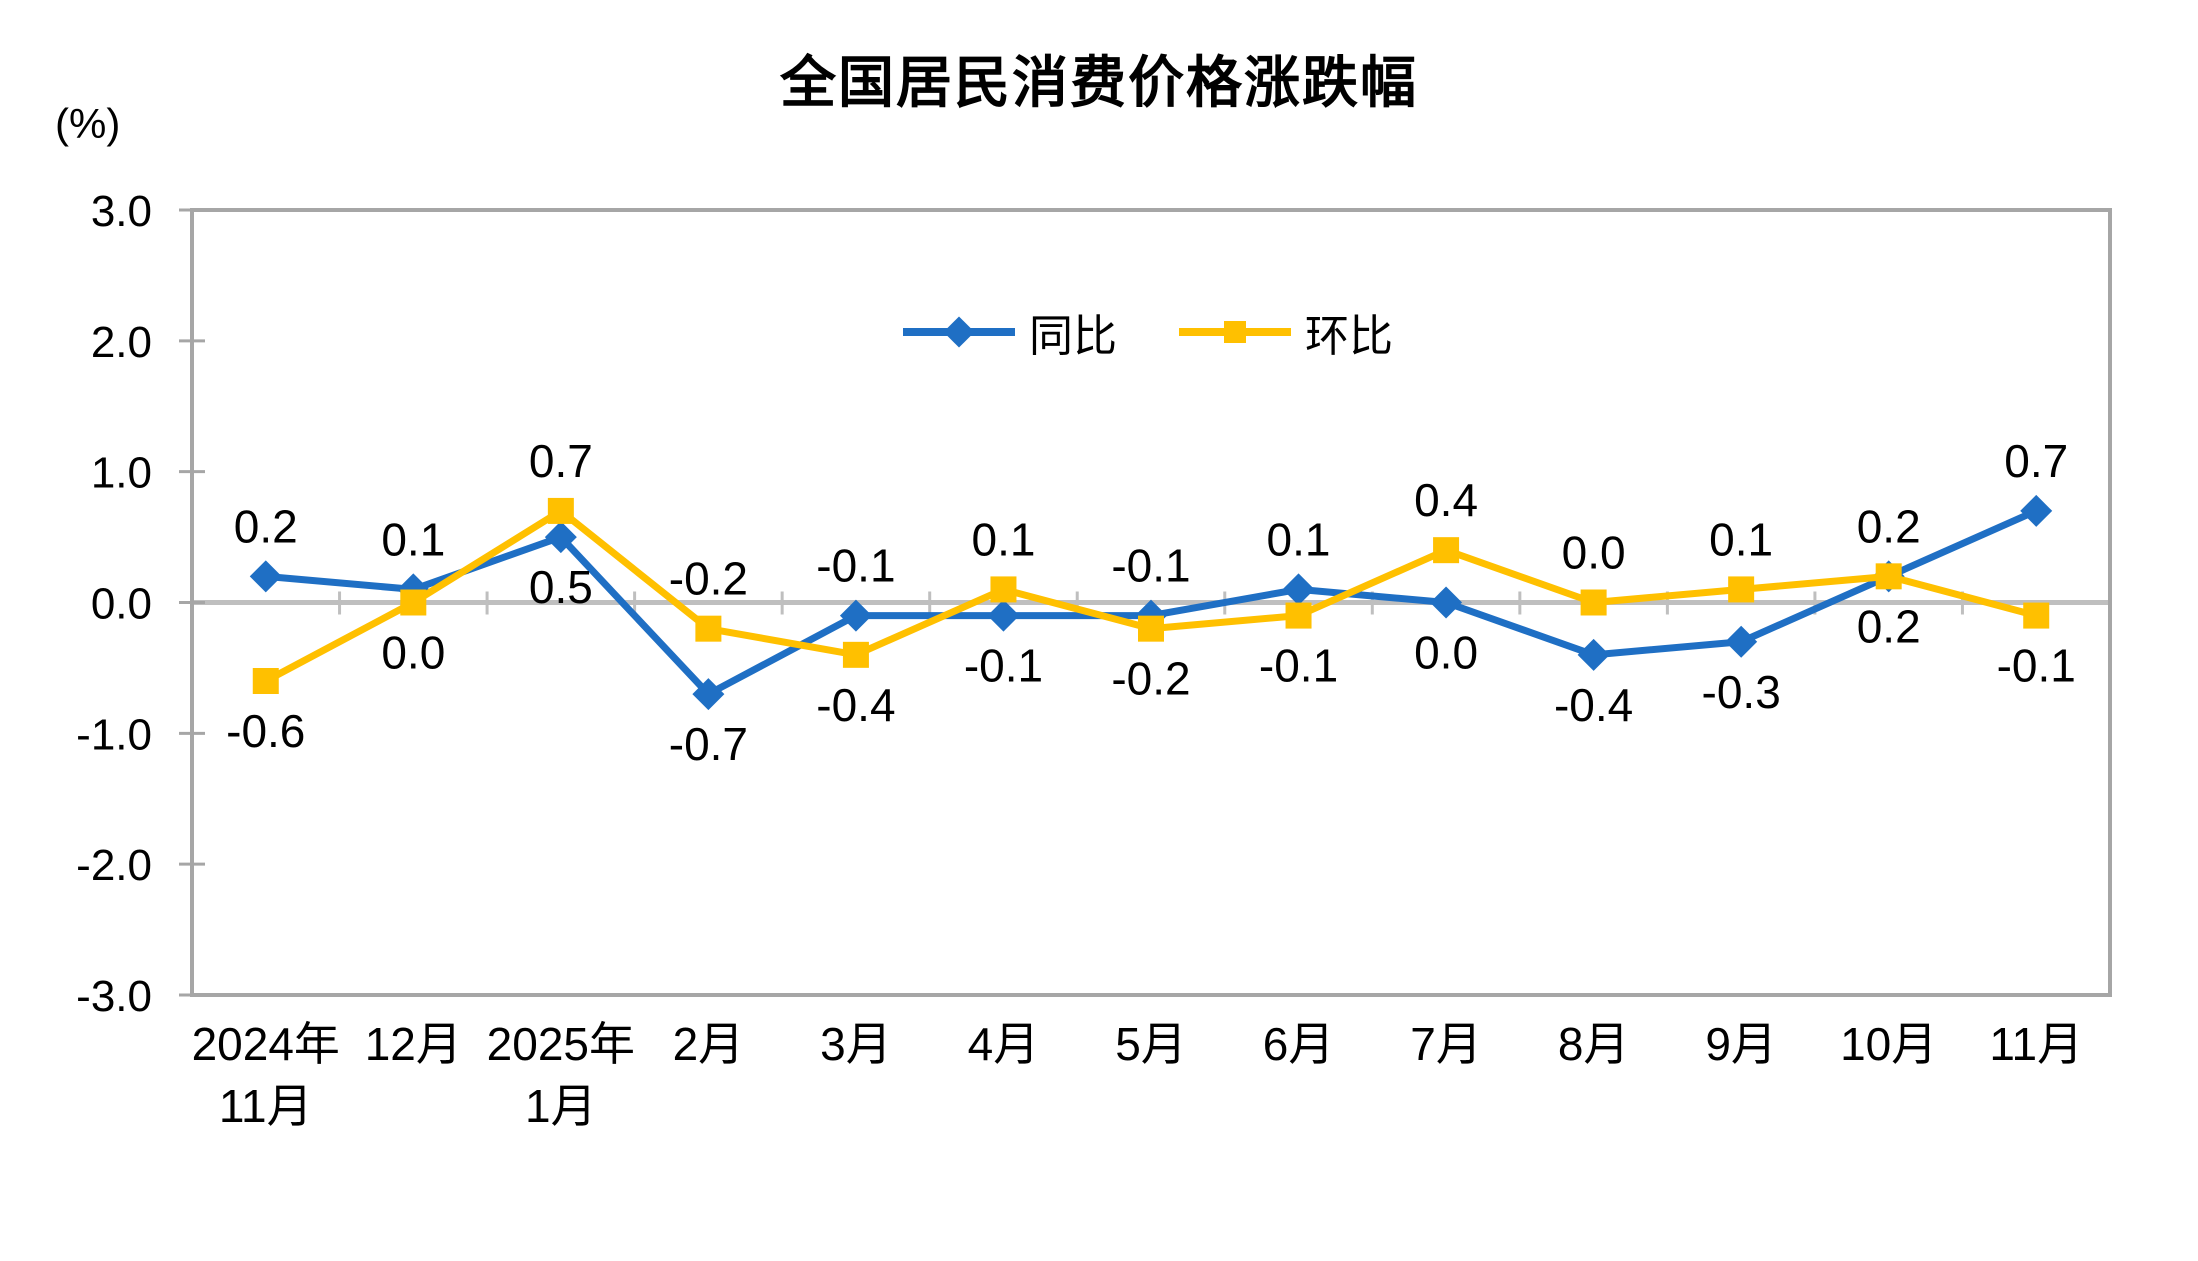 The image size is (2198, 1261). What do you see at coordinates (1148, 332) in the screenshot?
I see `legend: 同比 环比` at bounding box center [1148, 332].